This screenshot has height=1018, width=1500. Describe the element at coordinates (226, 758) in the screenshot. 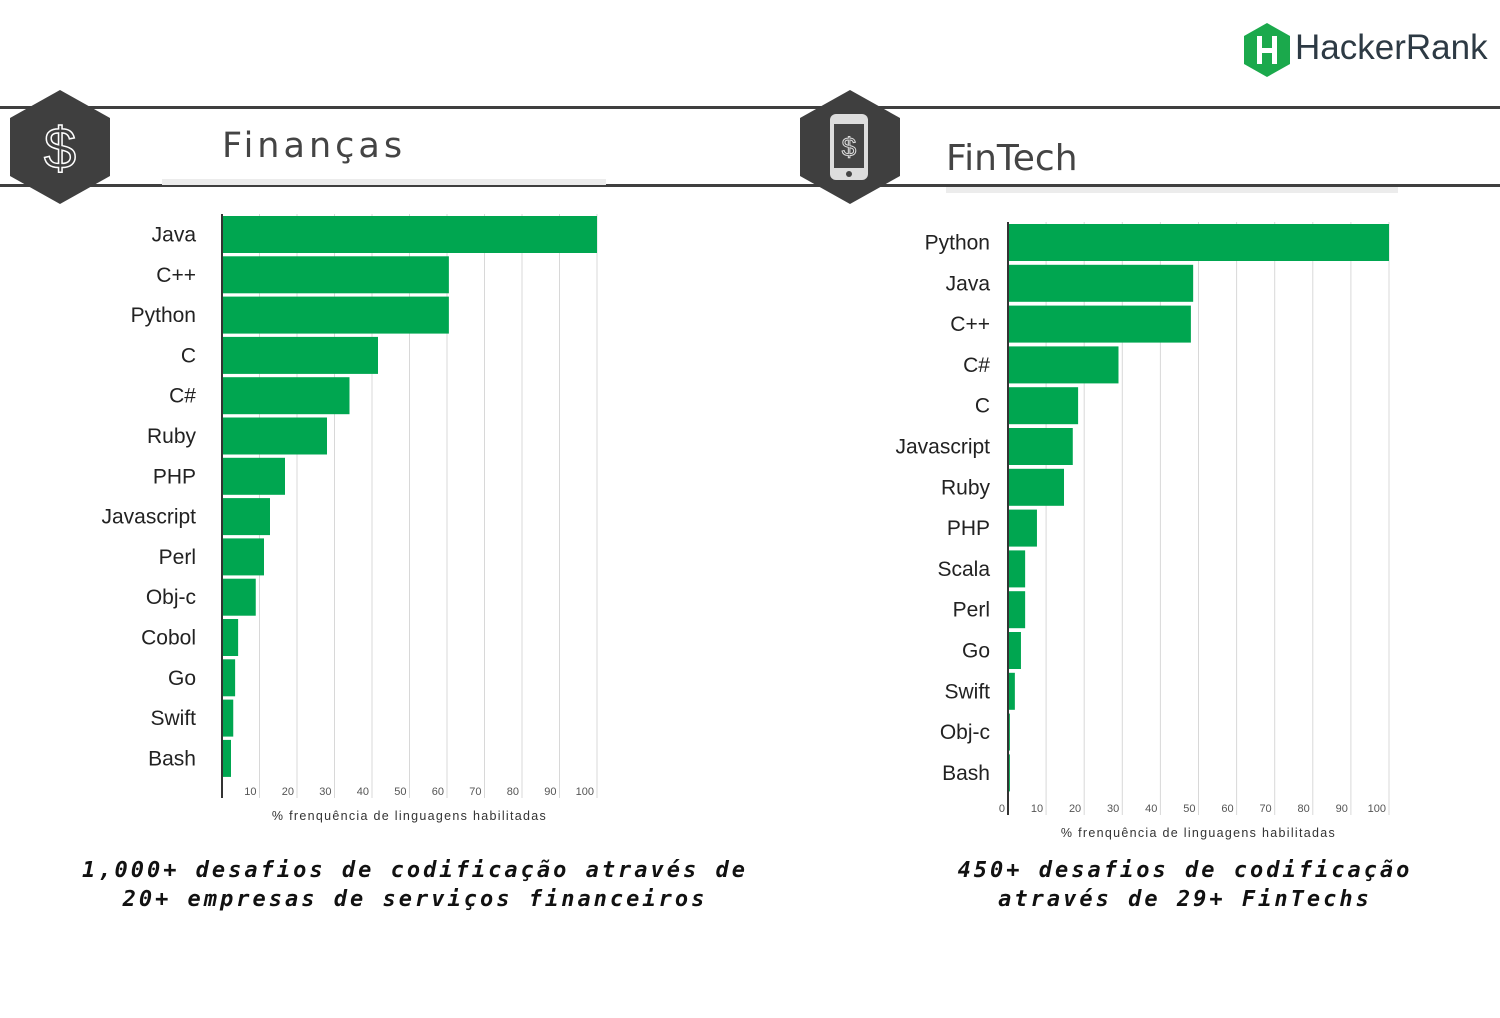

I see `bar-bash` at that location.